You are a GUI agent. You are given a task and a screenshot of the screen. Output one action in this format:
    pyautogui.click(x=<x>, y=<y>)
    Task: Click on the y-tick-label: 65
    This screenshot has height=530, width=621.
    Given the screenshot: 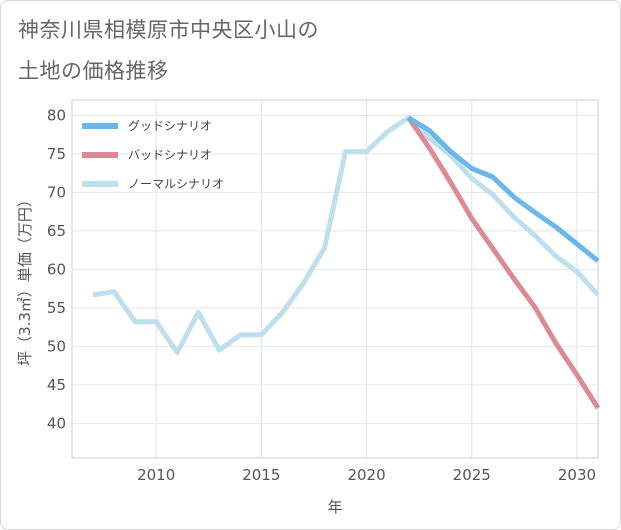 What is the action you would take?
    pyautogui.click(x=56, y=231)
    